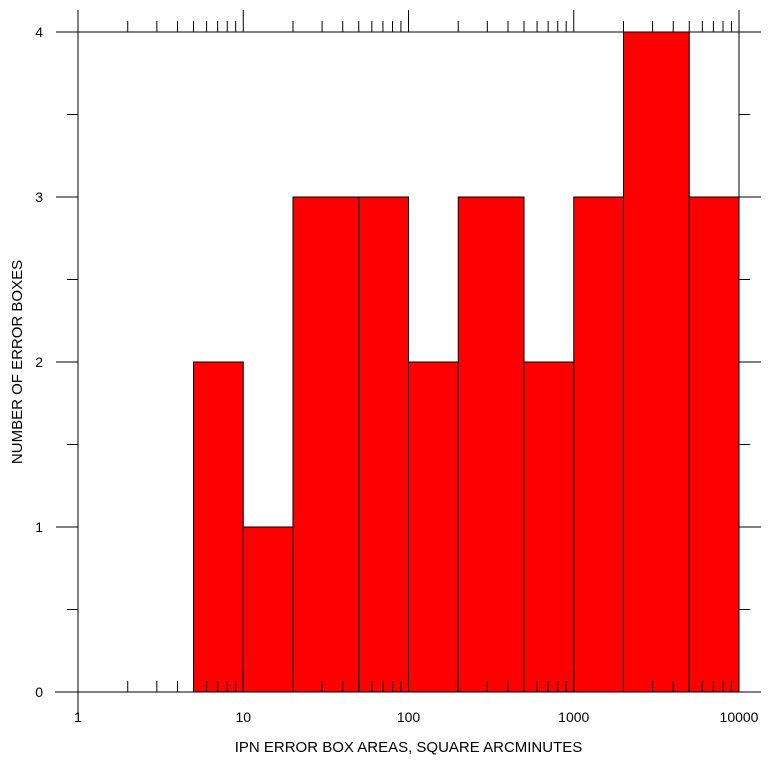 Image resolution: width=768 pixels, height=769 pixels. Describe the element at coordinates (409, 717) in the screenshot. I see `x-tick-label: 100` at that location.